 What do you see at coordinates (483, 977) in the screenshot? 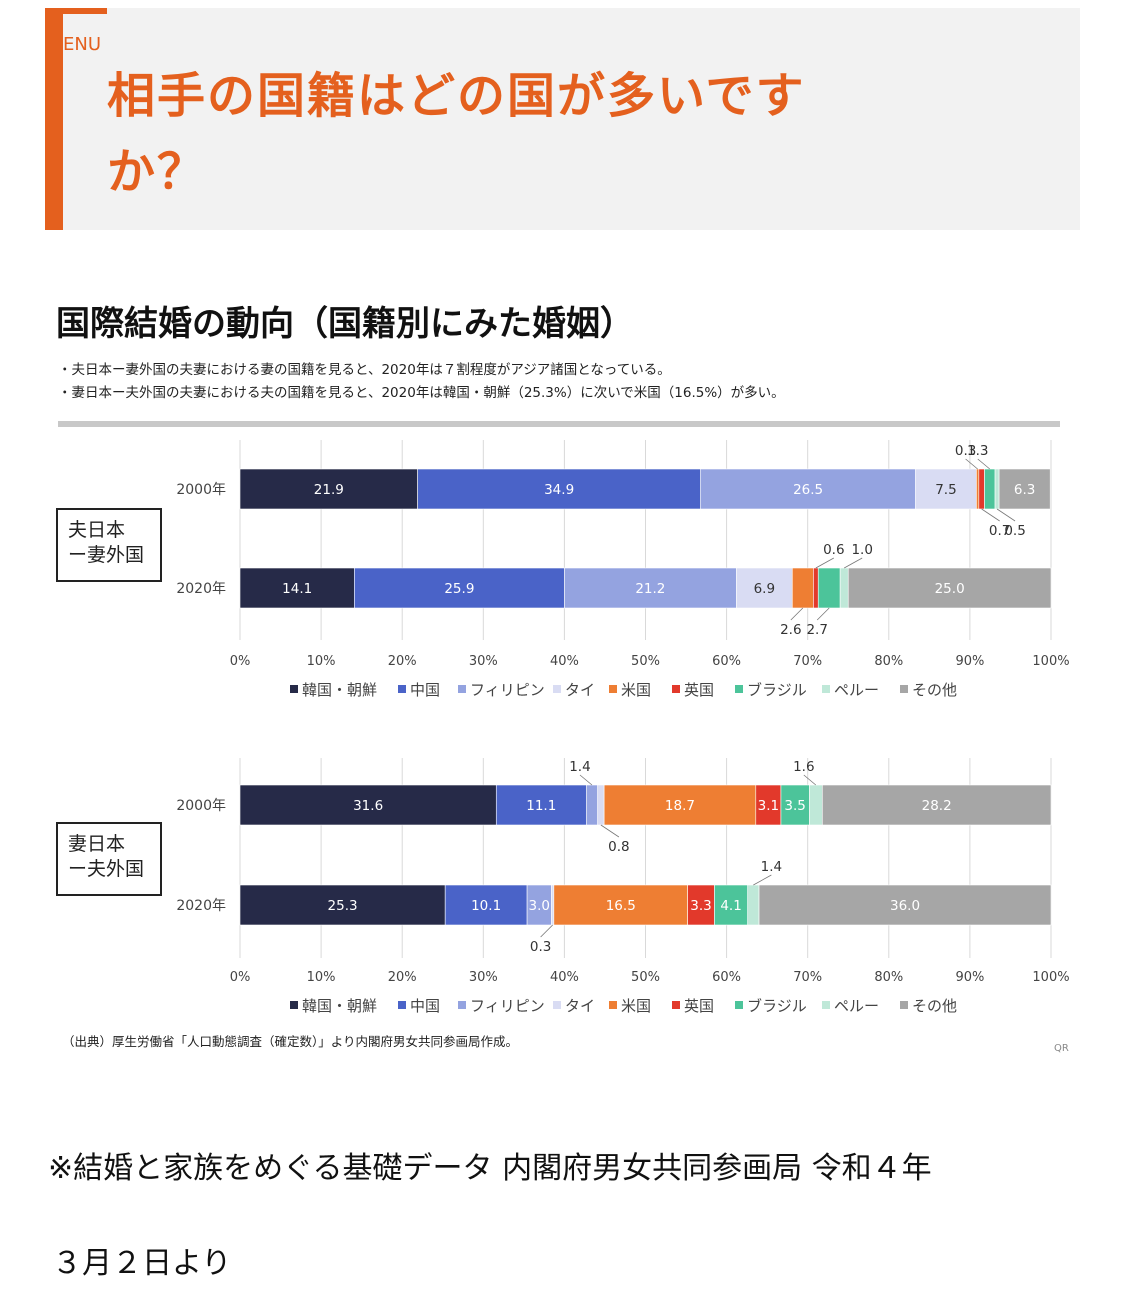
I see `x-tick-label-1-3: 30%` at bounding box center [483, 977].